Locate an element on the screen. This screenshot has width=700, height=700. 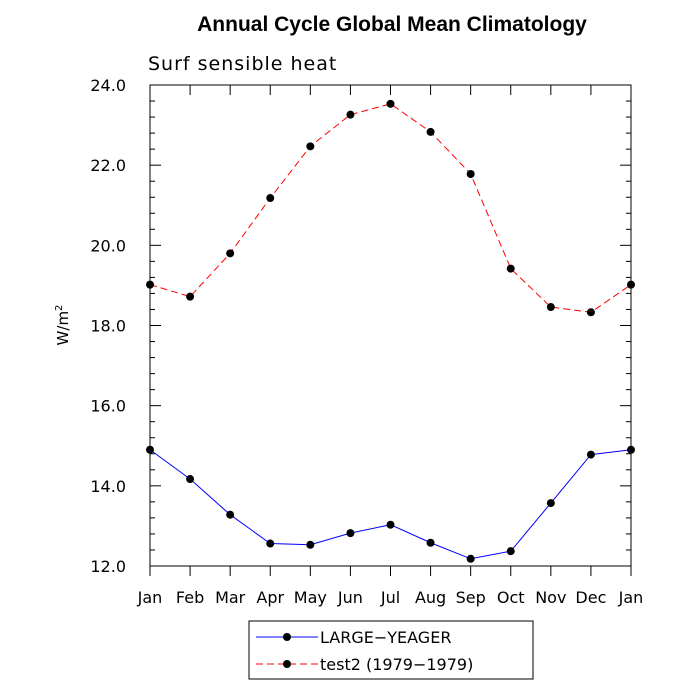
y-axis-label: W/m2 is located at coordinates (63, 325).